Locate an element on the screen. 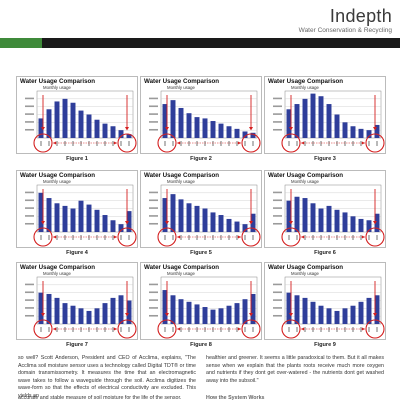 The image size is (400, 401). annotation-circle-left is located at coordinates (167, 237).